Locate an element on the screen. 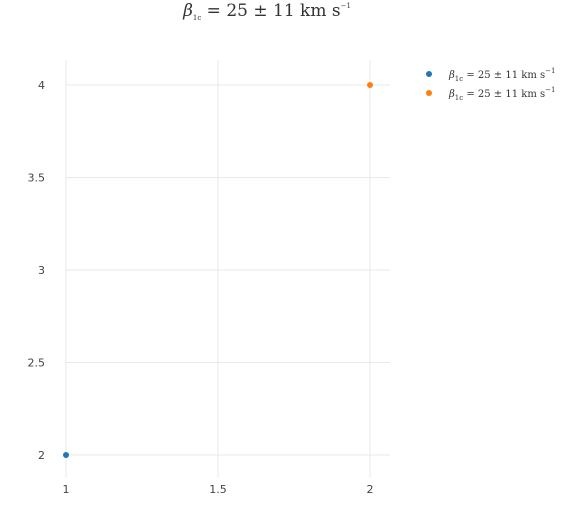 Image resolution: width=578 pixels, height=514 pixels. chart-title: β1c = 25 ± 11 km s−1 is located at coordinates (266, 11).